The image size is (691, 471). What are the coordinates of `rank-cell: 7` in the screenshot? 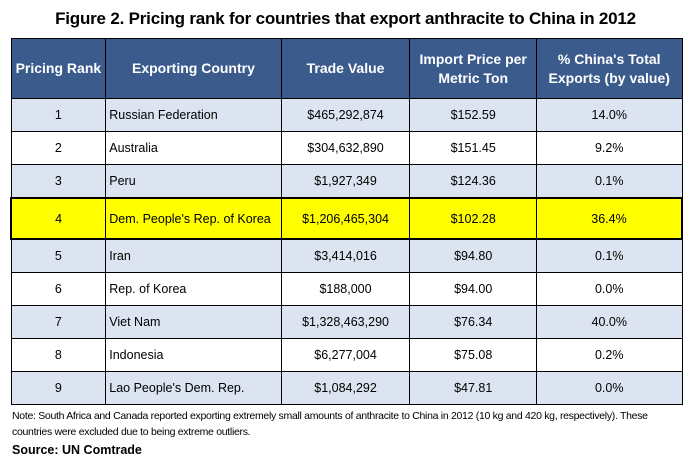 It's located at (58, 322).